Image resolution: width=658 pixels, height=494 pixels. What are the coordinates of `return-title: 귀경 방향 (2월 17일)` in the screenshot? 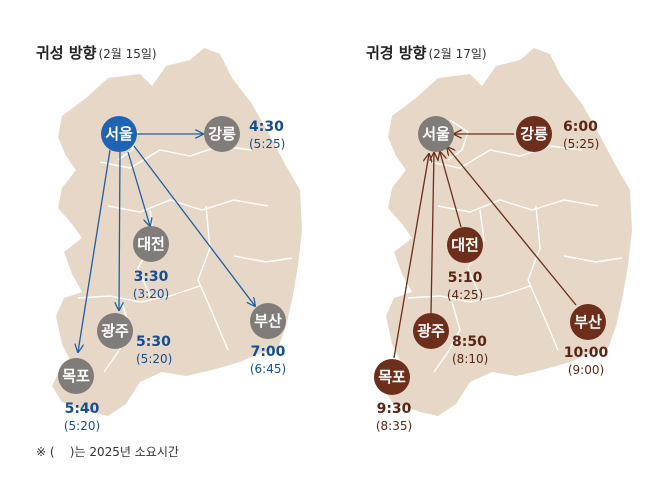 It's located at (426, 53).